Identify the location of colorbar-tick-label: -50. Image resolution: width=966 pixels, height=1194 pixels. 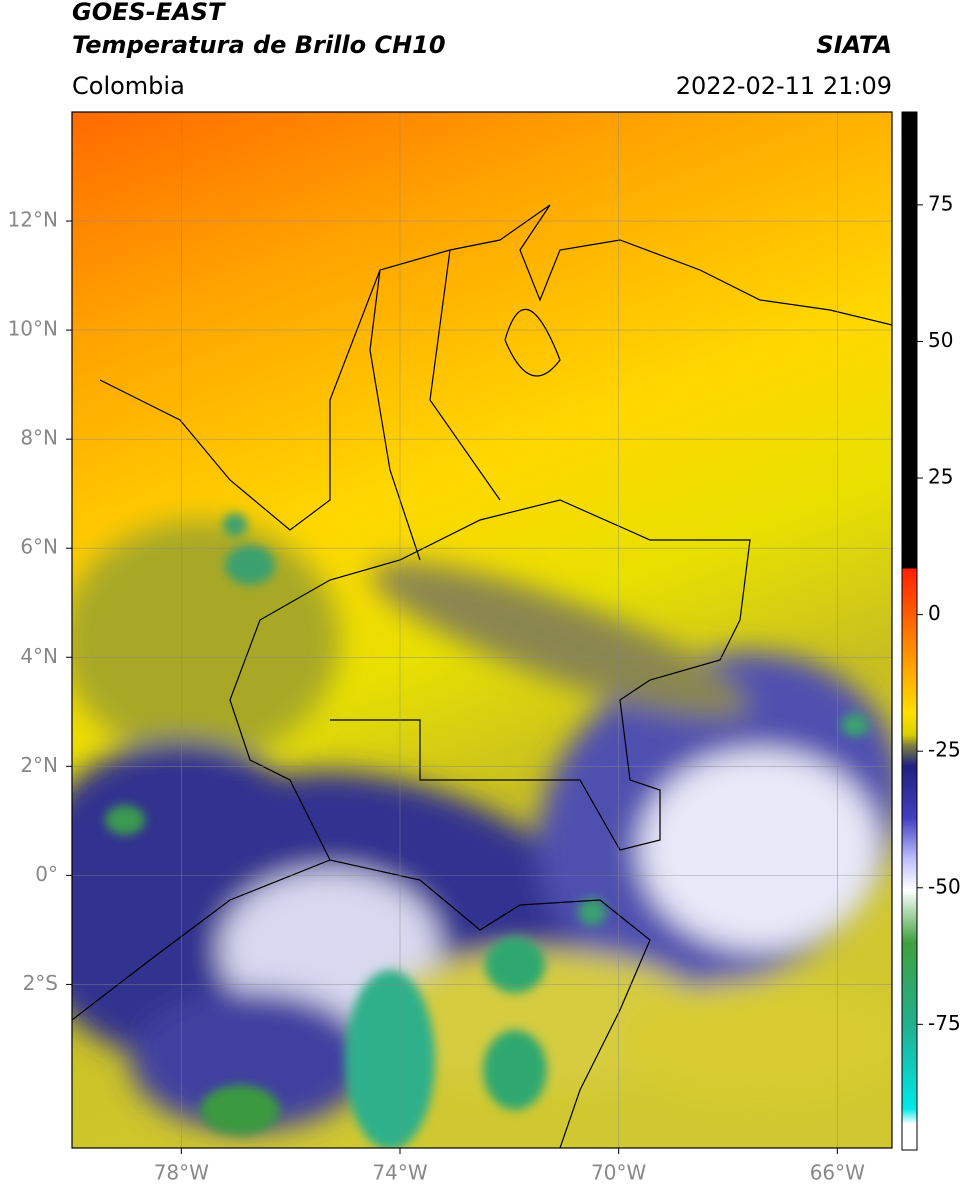
(944, 886).